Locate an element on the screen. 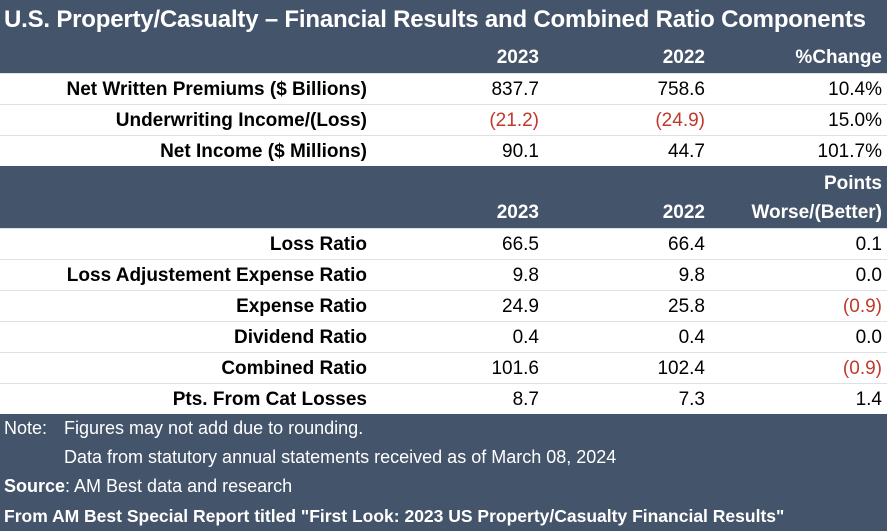 Image resolution: width=887 pixels, height=531 pixels. value-2022: 7.3 is located at coordinates (691, 399).